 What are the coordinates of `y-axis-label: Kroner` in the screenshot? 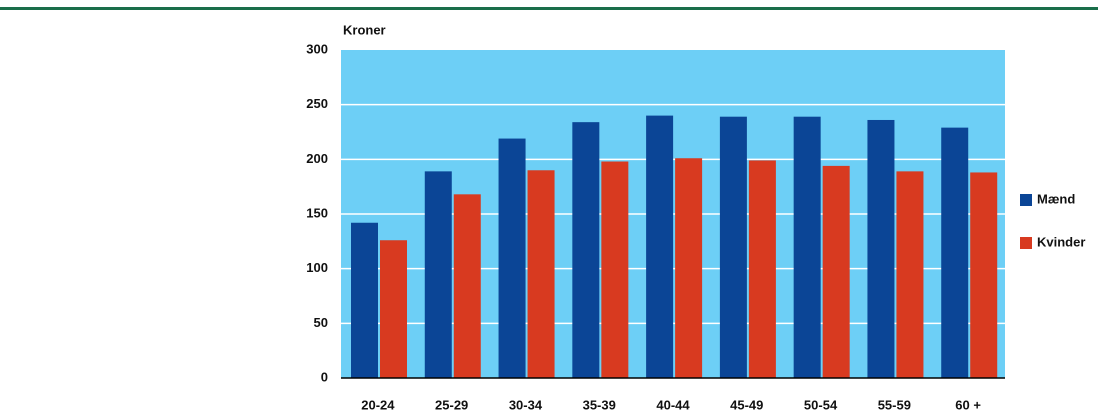 It's located at (364, 29).